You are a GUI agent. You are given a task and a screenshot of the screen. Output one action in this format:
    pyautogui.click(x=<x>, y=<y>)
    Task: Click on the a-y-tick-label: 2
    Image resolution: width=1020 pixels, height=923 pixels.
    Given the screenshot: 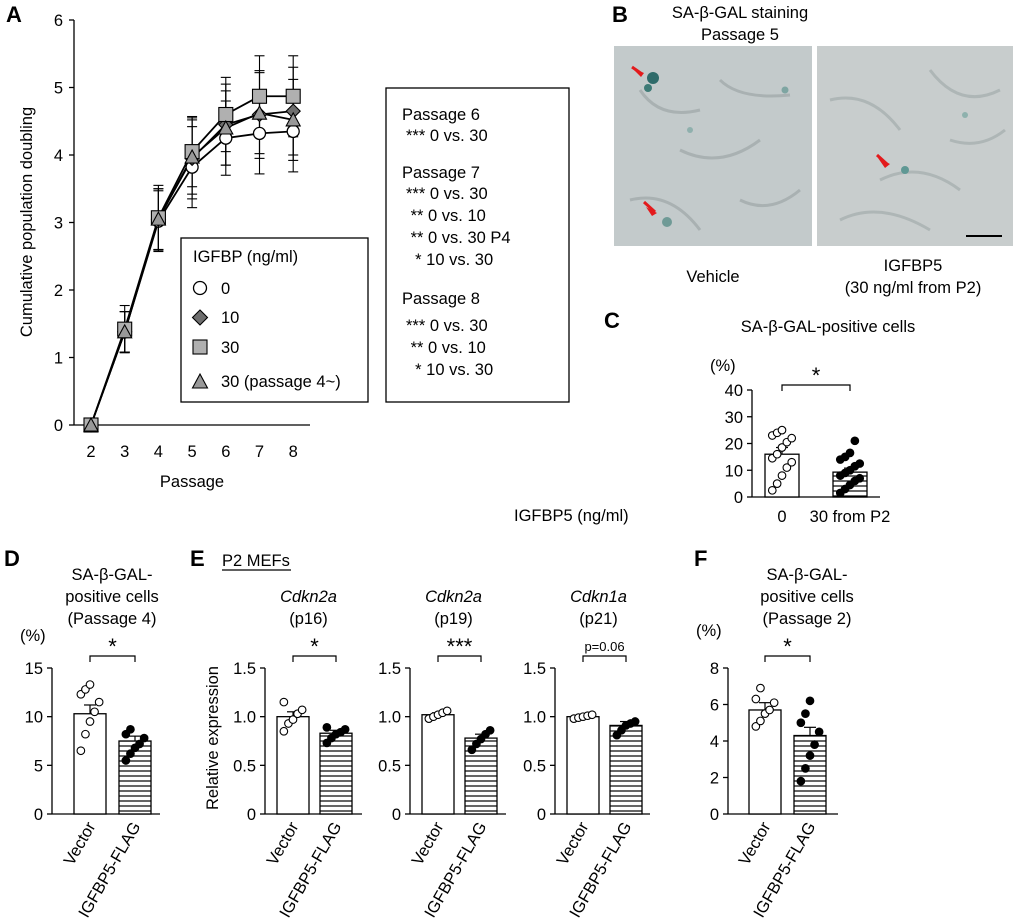 What is the action you would take?
    pyautogui.click(x=58, y=291)
    